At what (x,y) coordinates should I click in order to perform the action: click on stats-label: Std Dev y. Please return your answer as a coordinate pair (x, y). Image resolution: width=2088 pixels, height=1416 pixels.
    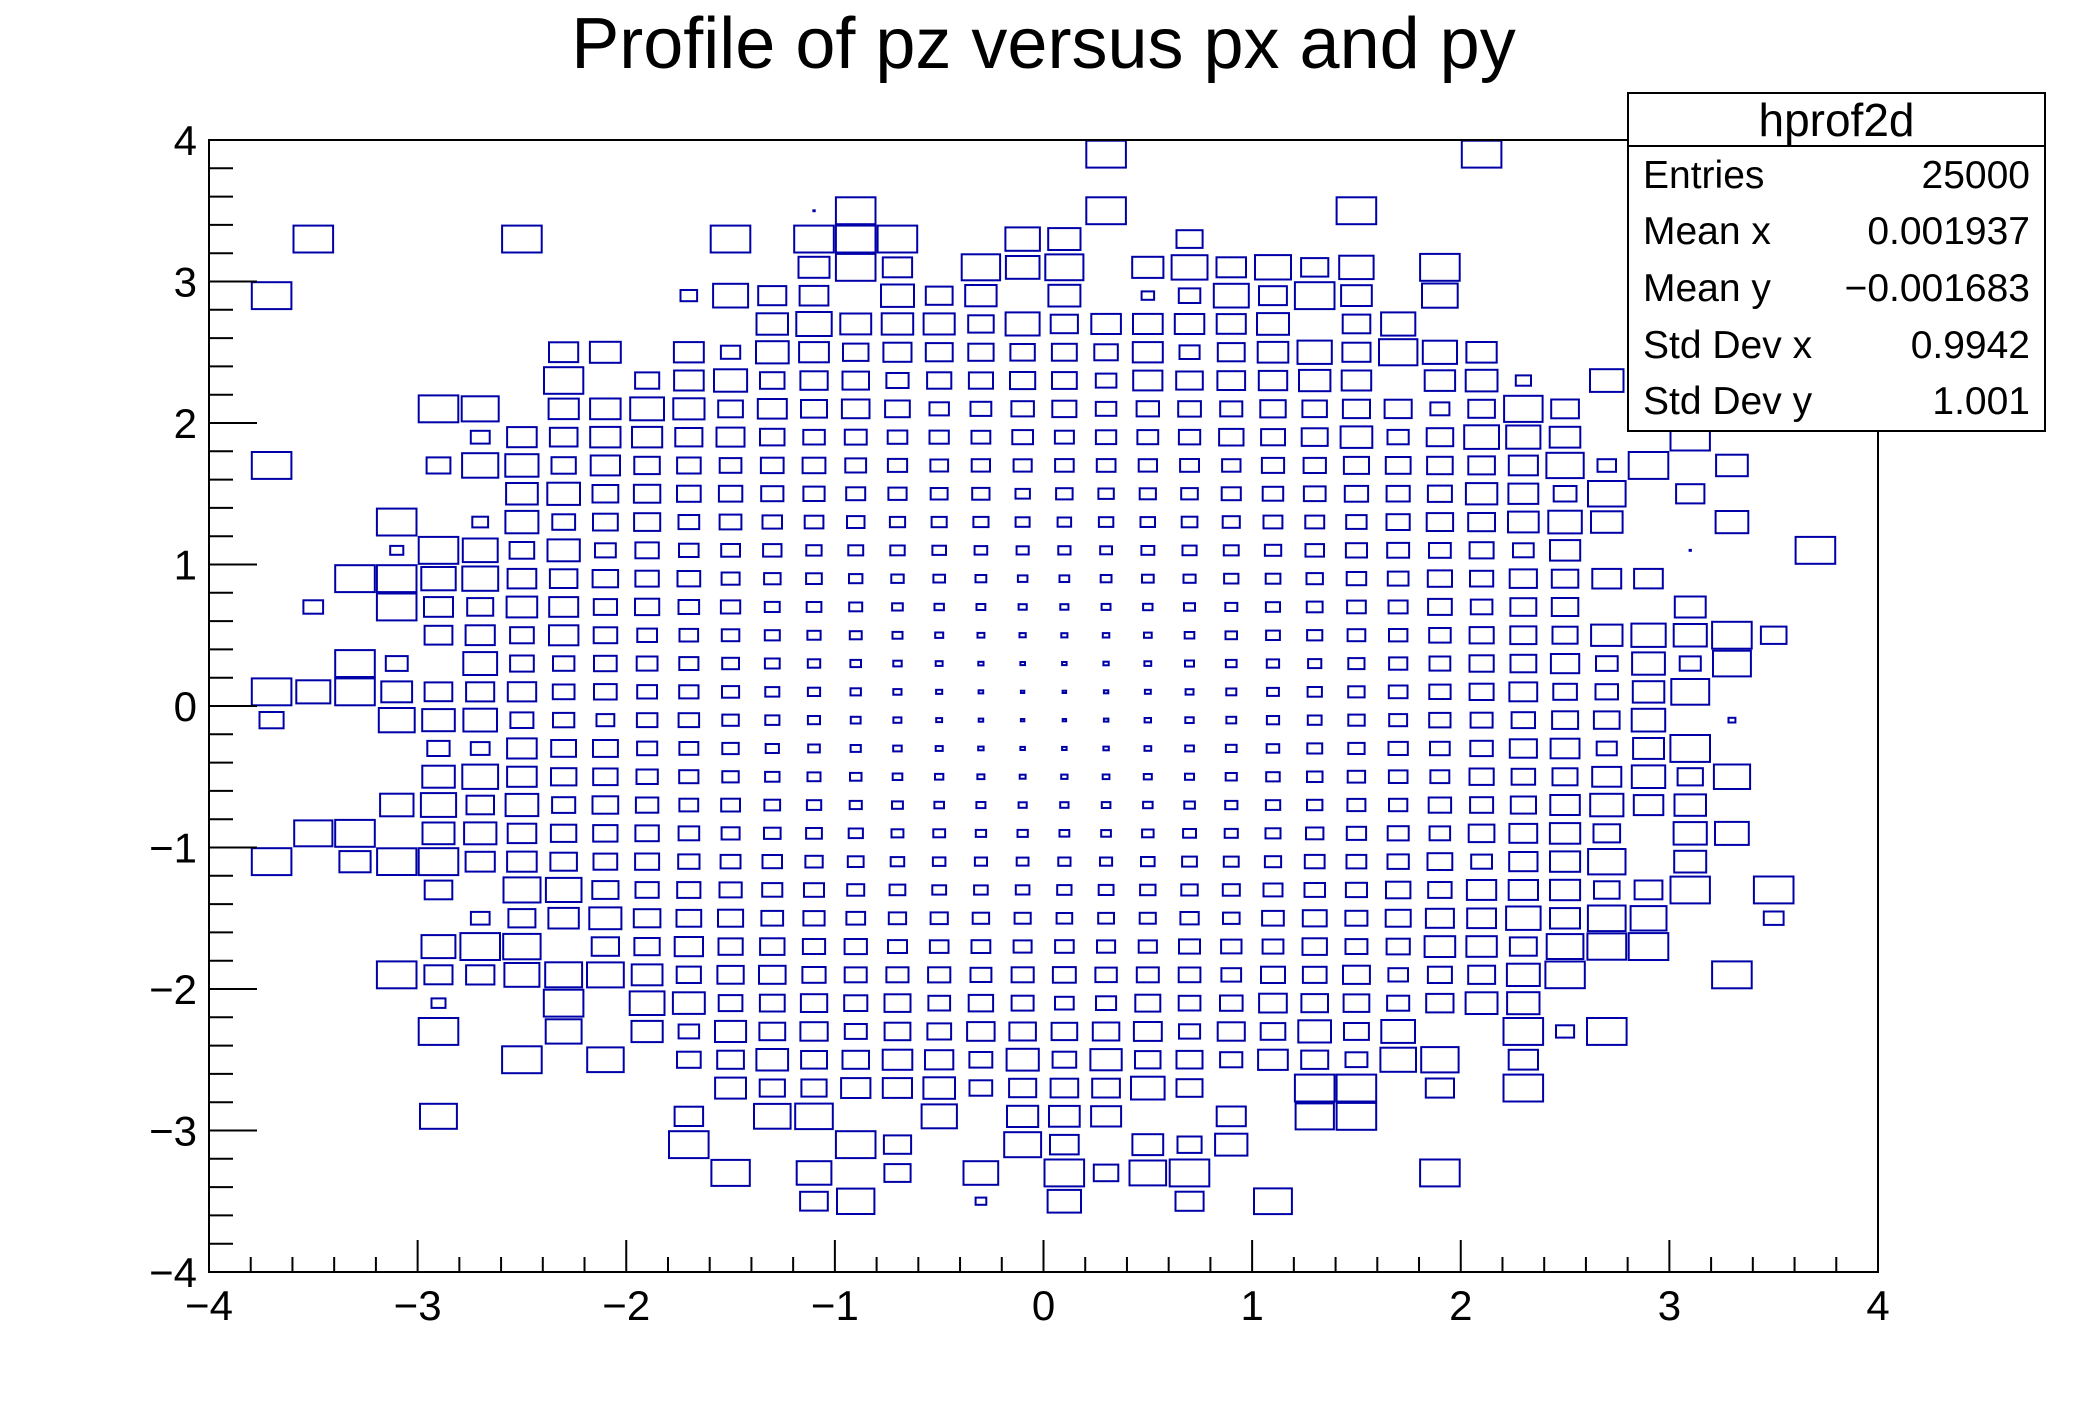
    Looking at the image, I should click on (1728, 402).